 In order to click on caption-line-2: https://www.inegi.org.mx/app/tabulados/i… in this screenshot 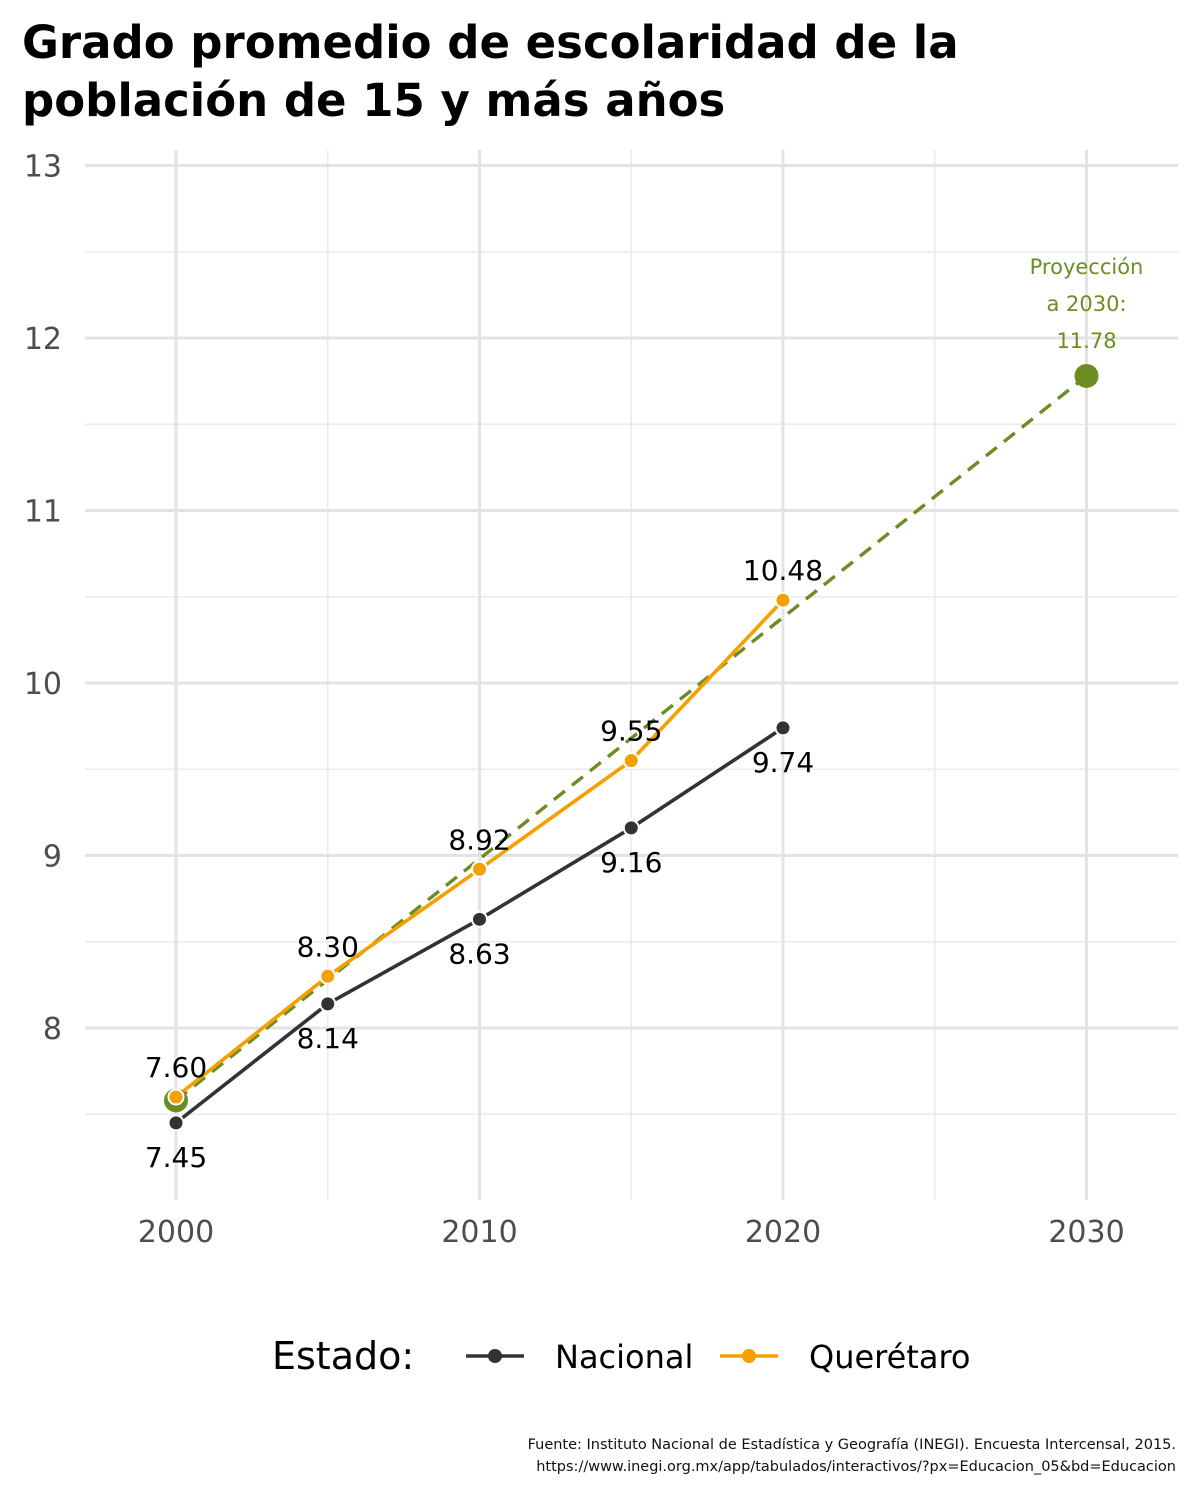, I will do `click(856, 1467)`.